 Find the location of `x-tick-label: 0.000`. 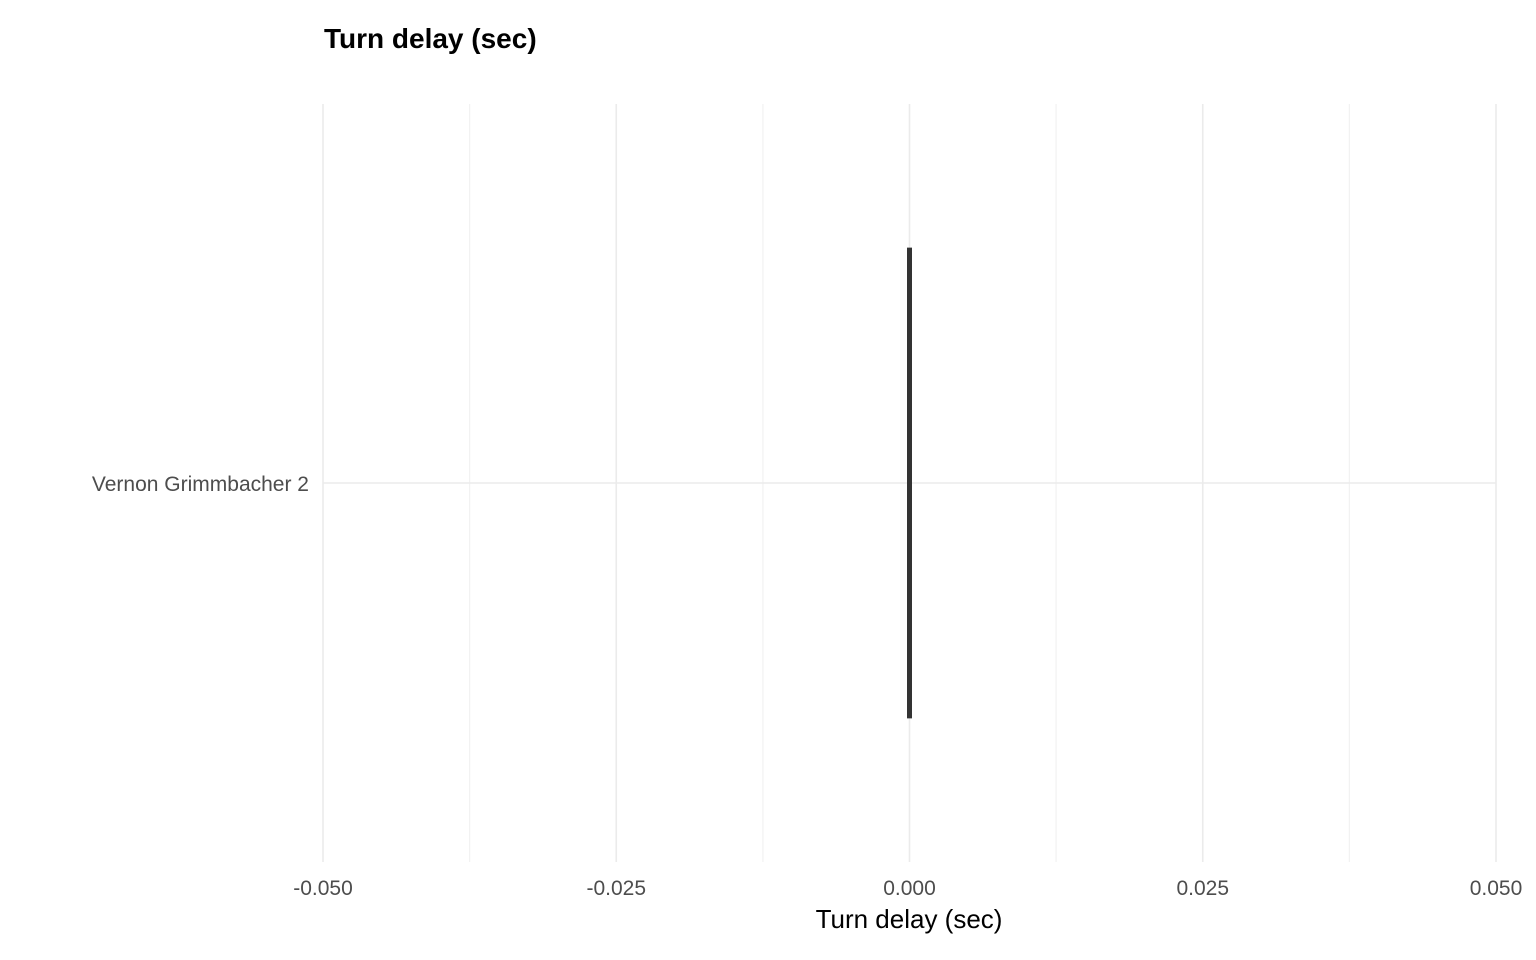

x-tick-label: 0.000 is located at coordinates (909, 888).